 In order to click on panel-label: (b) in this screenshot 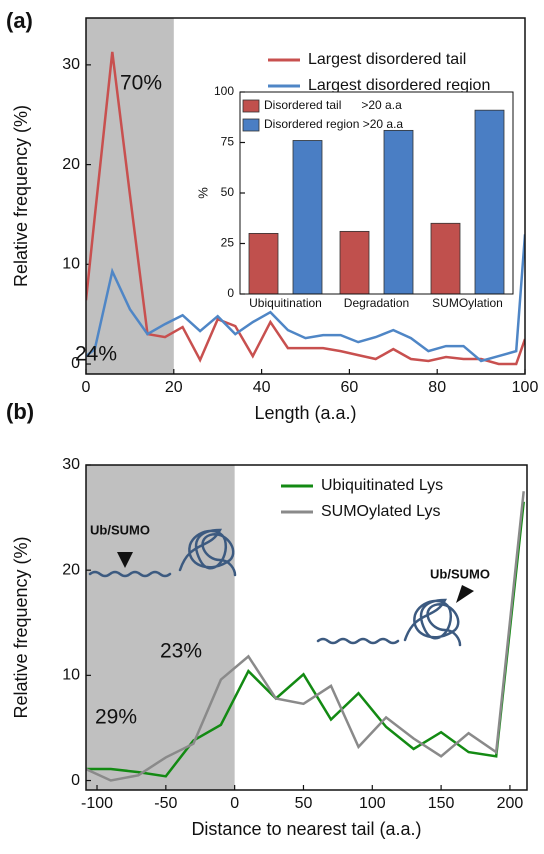, I will do `click(20, 411)`.